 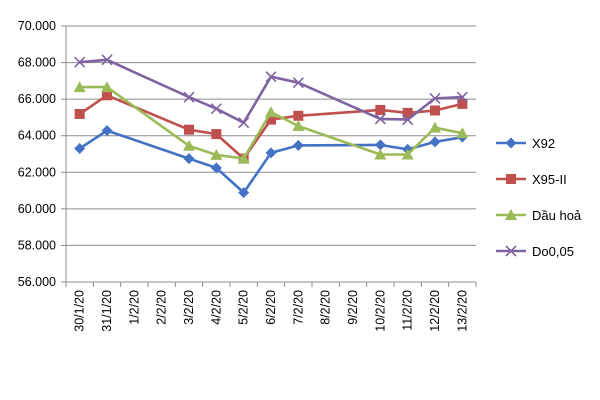 I want to click on legend-label: X95-II, so click(x=549, y=179).